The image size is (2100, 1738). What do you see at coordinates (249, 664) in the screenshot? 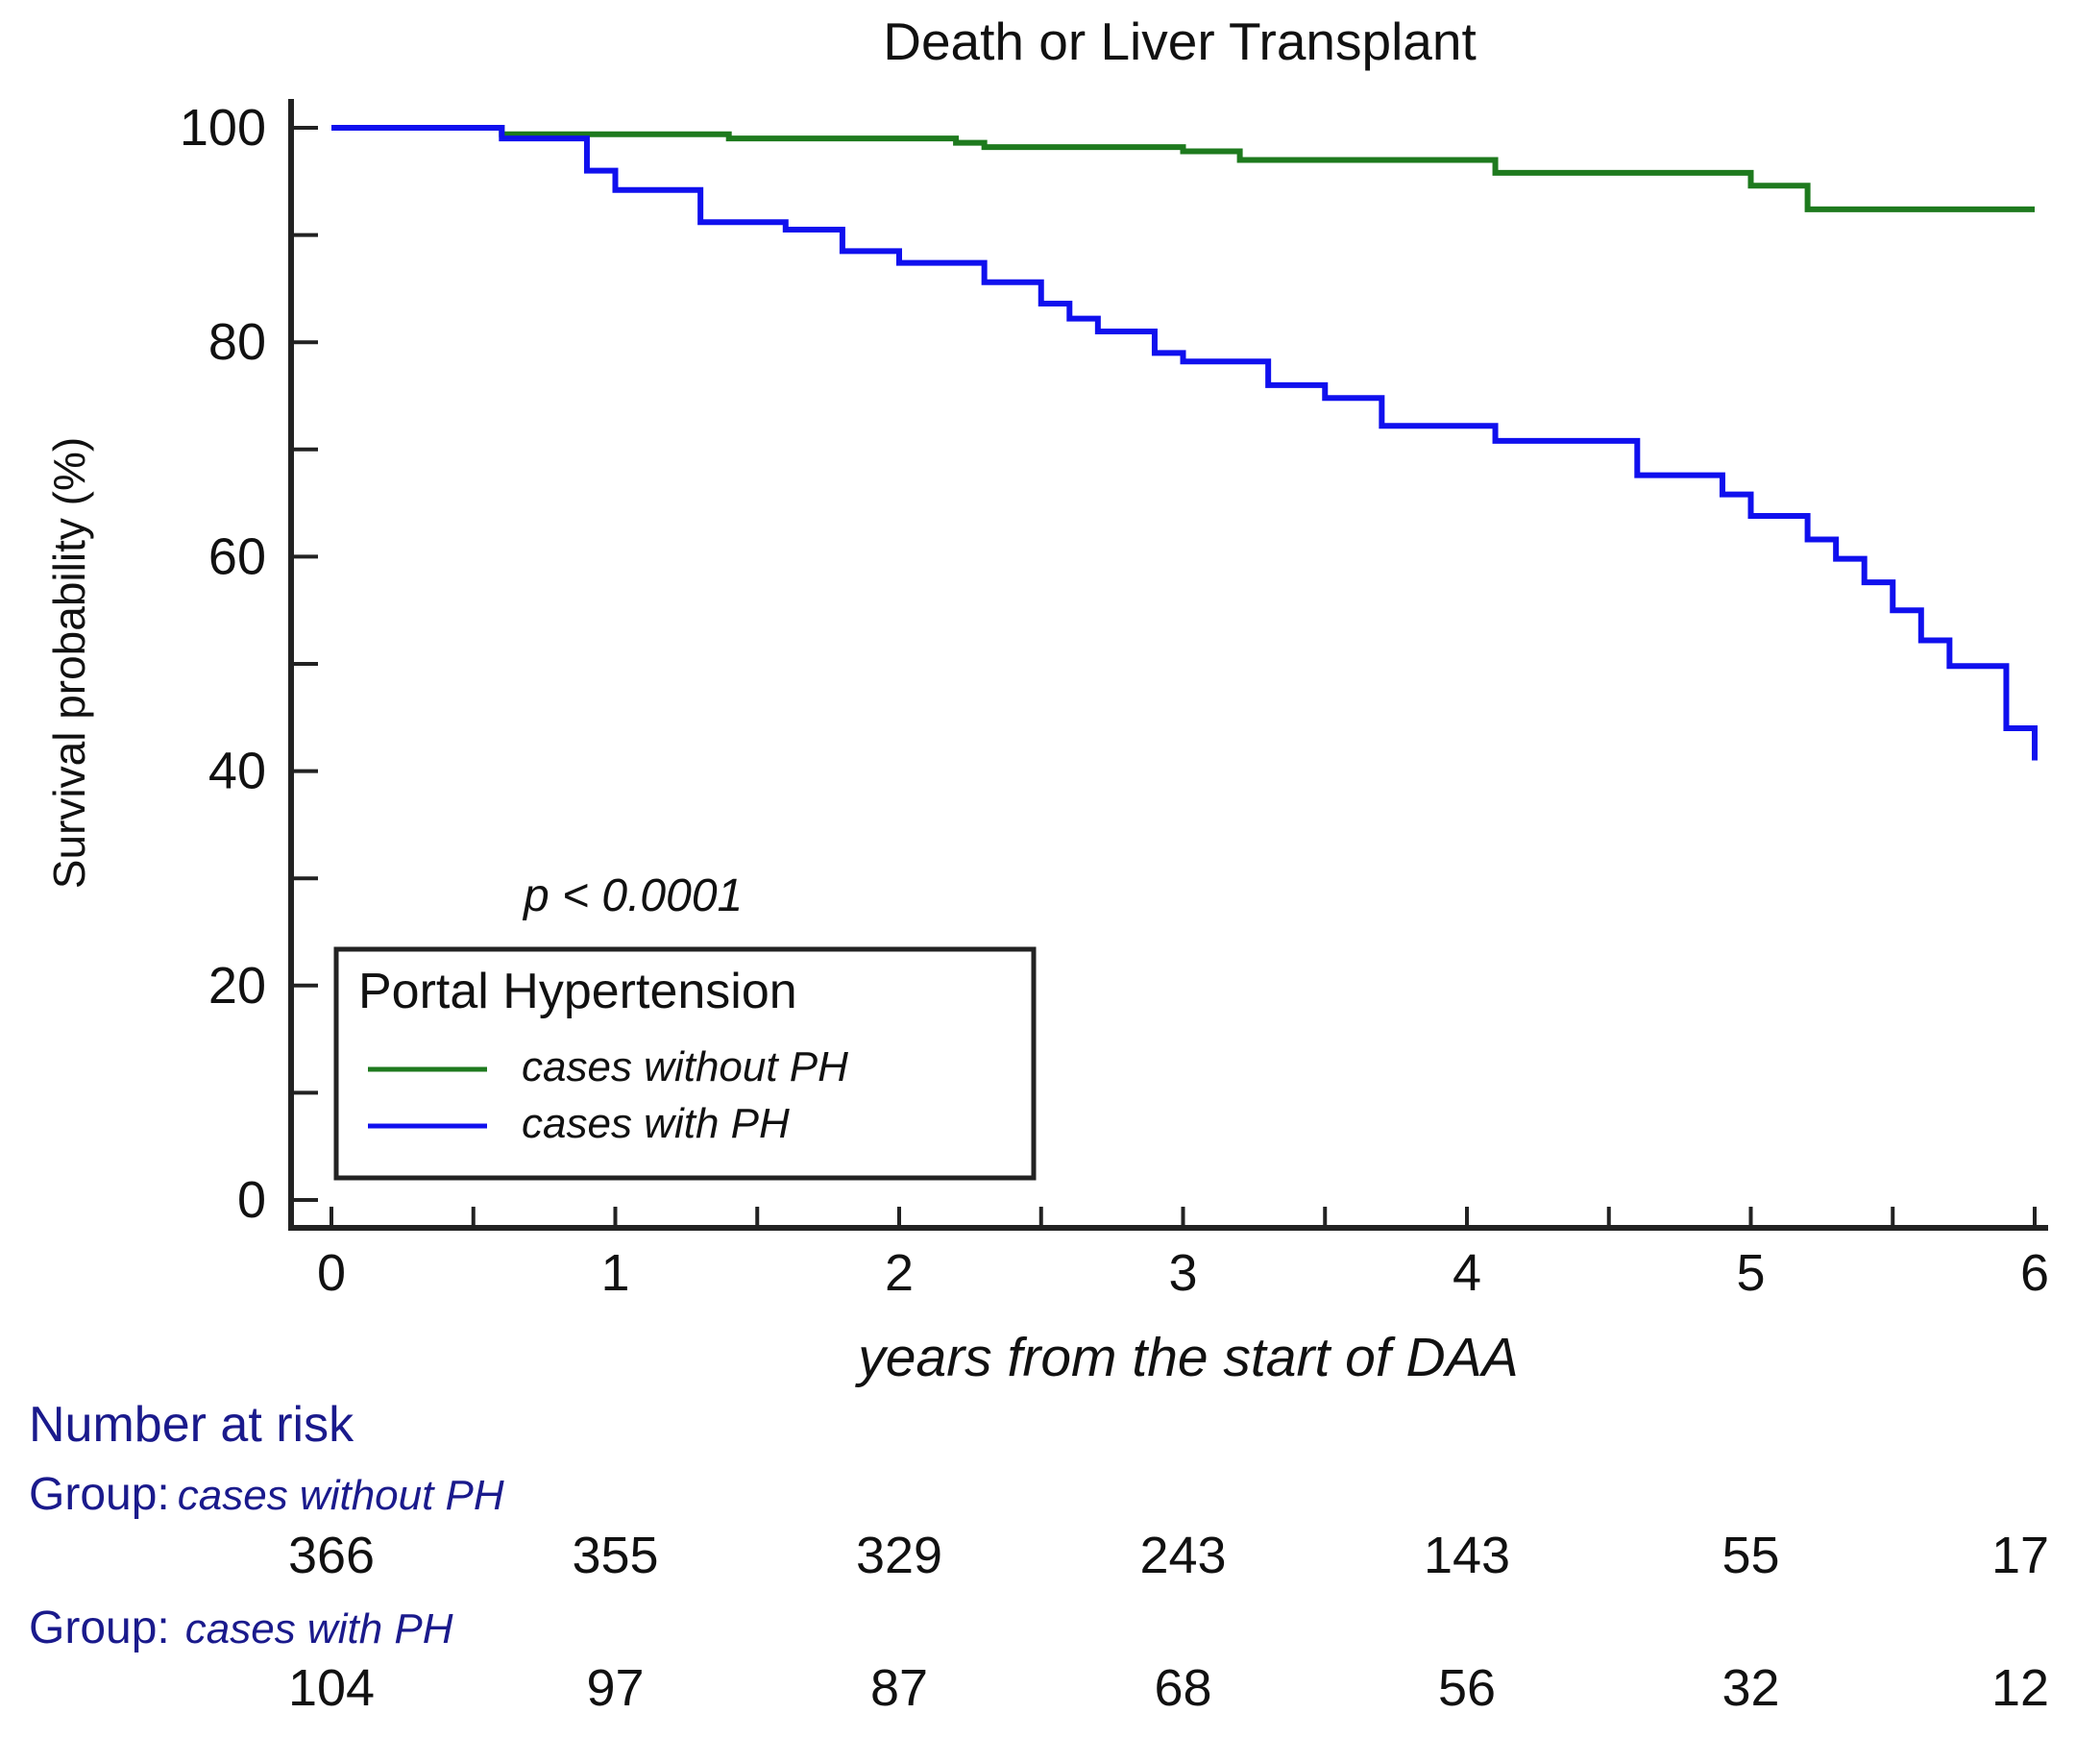
I see `y-axis: 0 20 40 60 80 100` at bounding box center [249, 664].